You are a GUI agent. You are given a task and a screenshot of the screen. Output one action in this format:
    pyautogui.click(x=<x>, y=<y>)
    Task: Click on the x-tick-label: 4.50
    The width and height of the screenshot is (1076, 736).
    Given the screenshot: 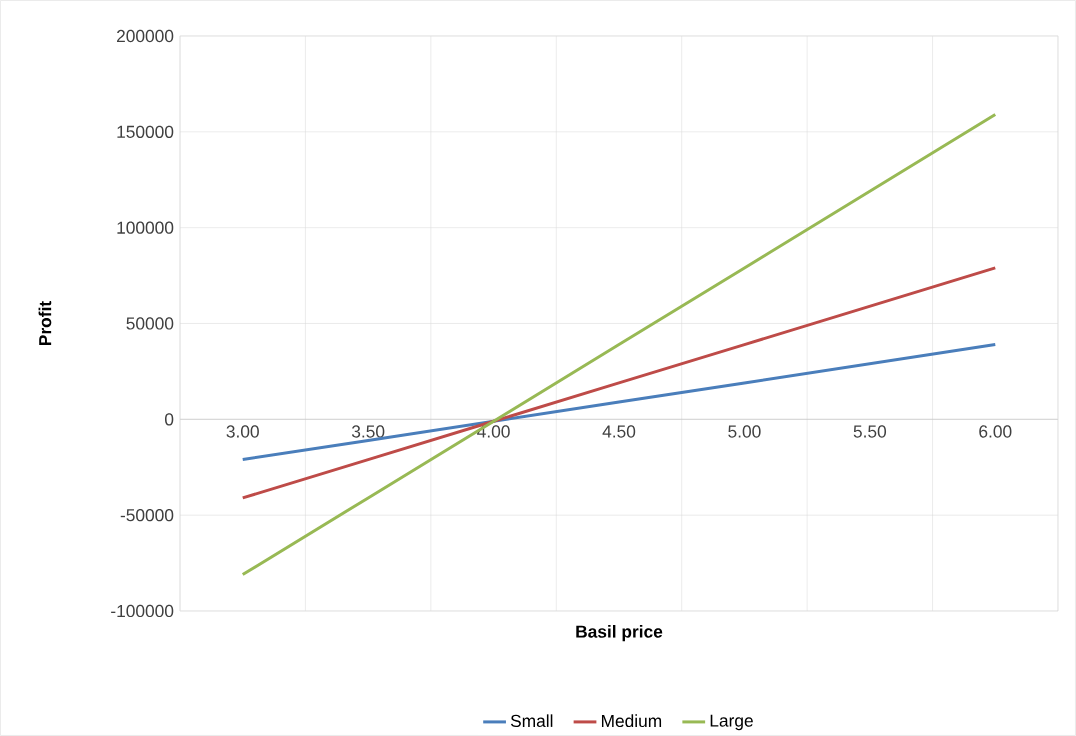 What is the action you would take?
    pyautogui.click(x=619, y=431)
    